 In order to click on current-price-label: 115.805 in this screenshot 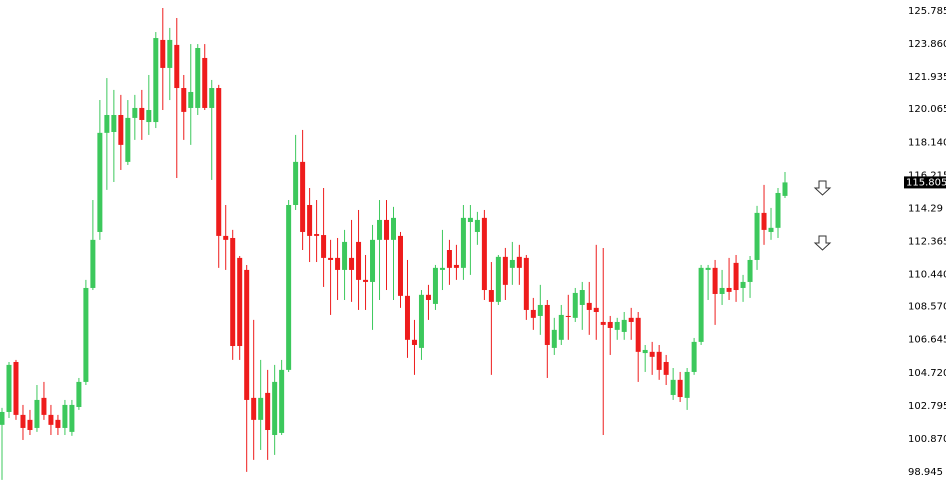, I will do `click(926, 182)`.